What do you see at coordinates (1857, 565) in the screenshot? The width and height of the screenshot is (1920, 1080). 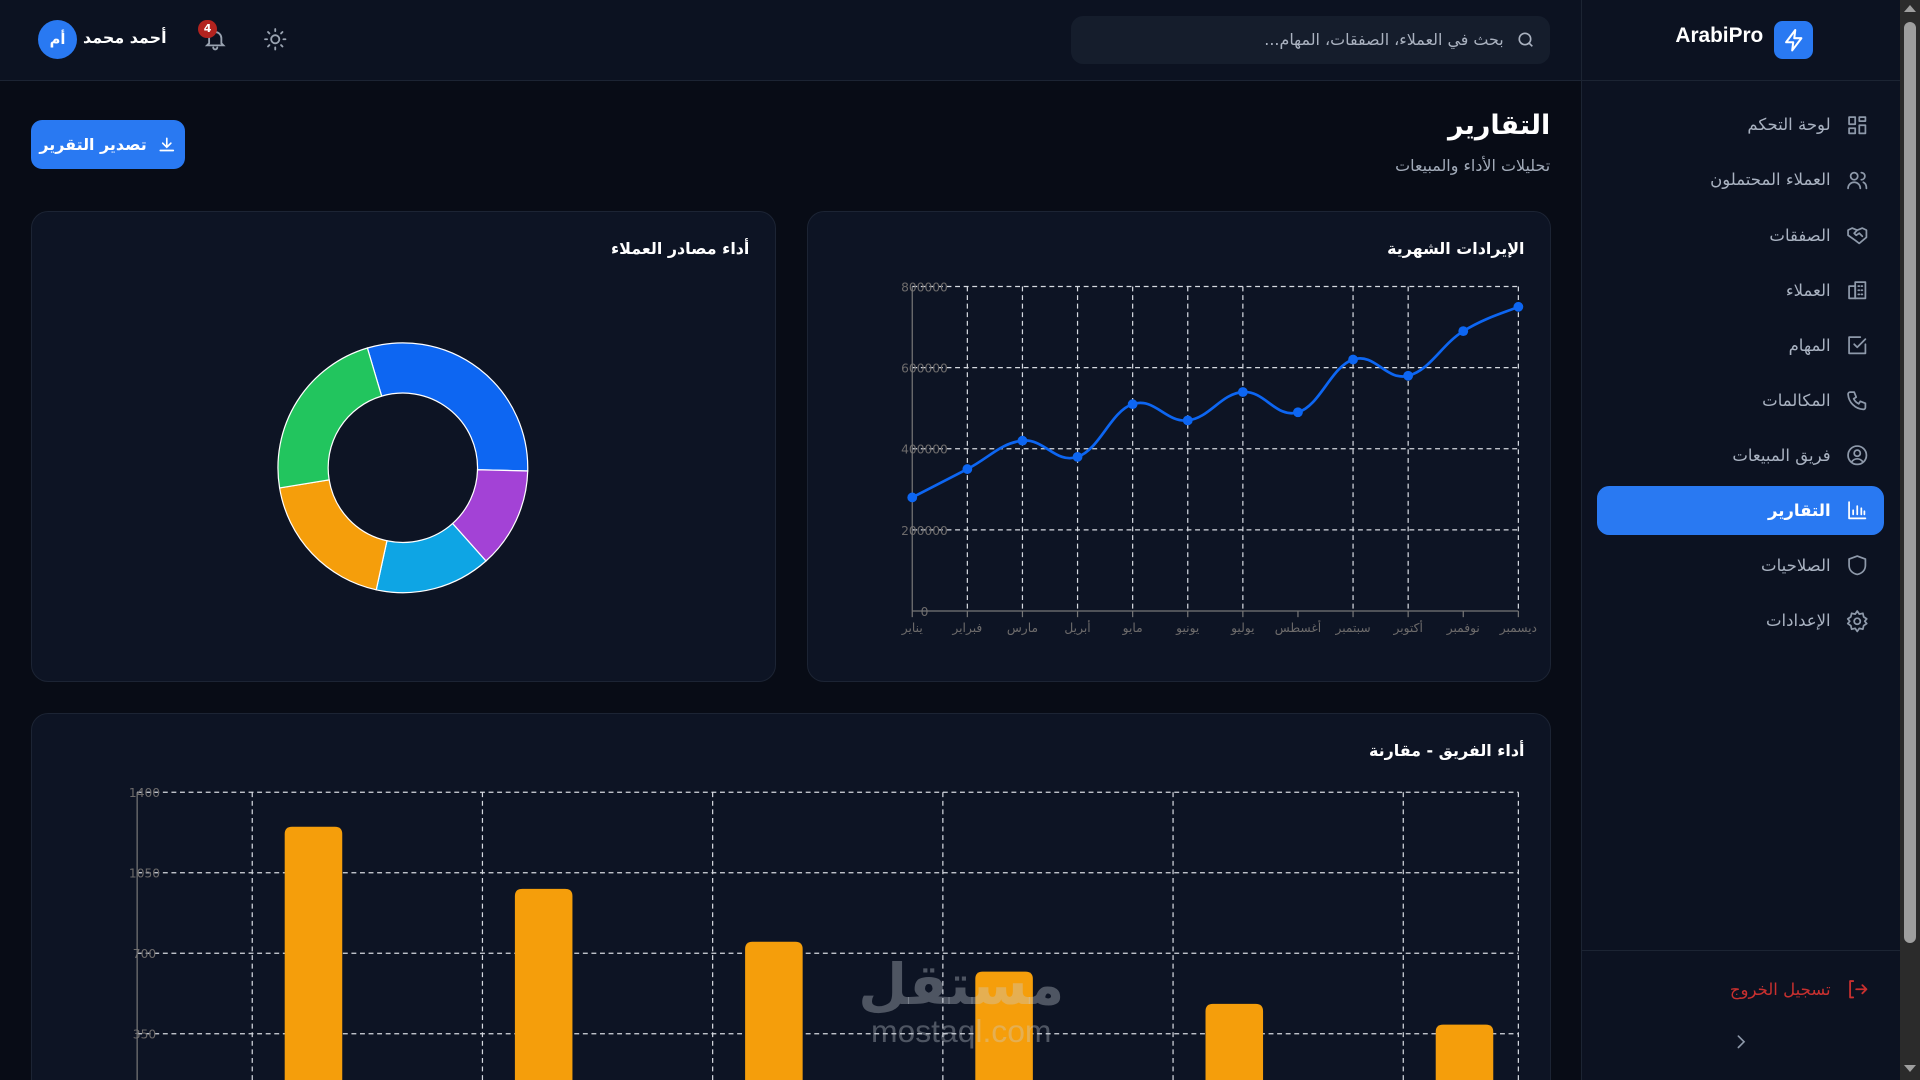 I see `shield-icon` at bounding box center [1857, 565].